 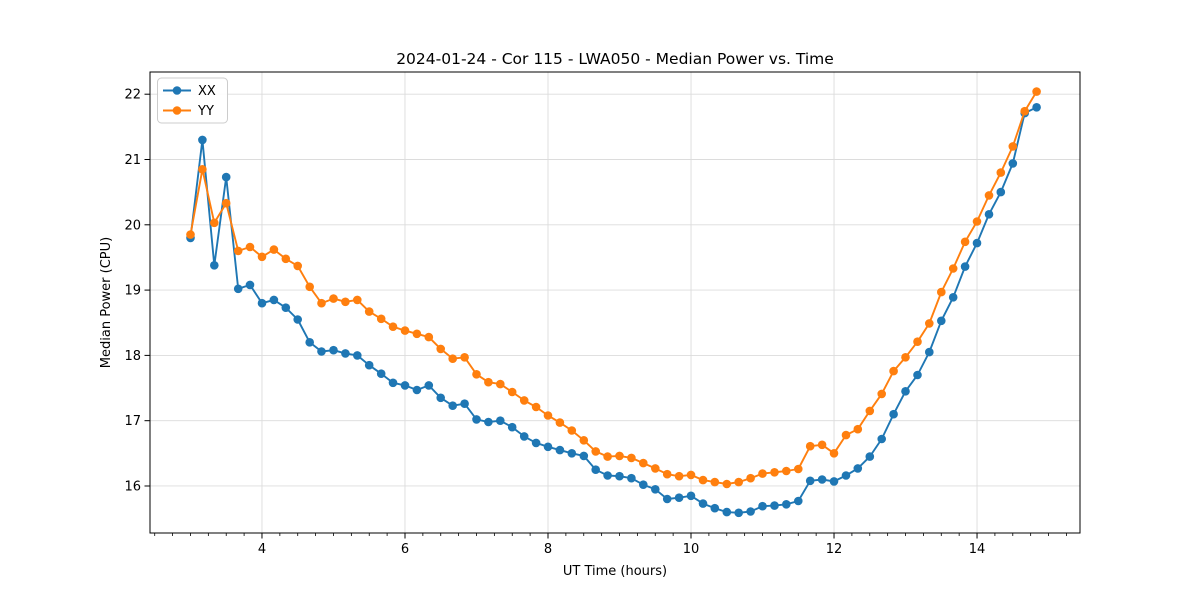 What do you see at coordinates (262, 549) in the screenshot?
I see `x-tick-label: 4` at bounding box center [262, 549].